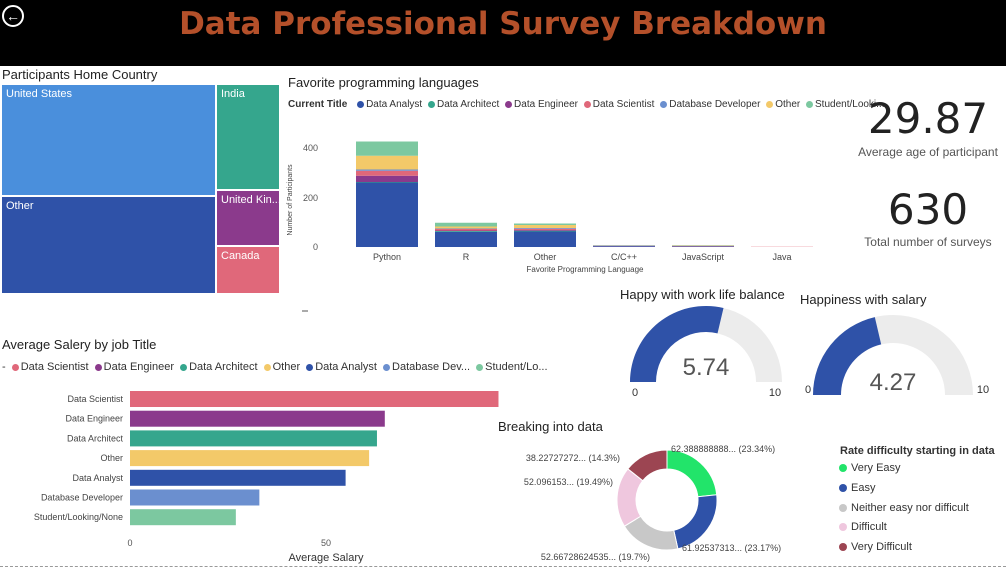  What do you see at coordinates (788, 104) in the screenshot?
I see `legend-label: Other` at bounding box center [788, 104].